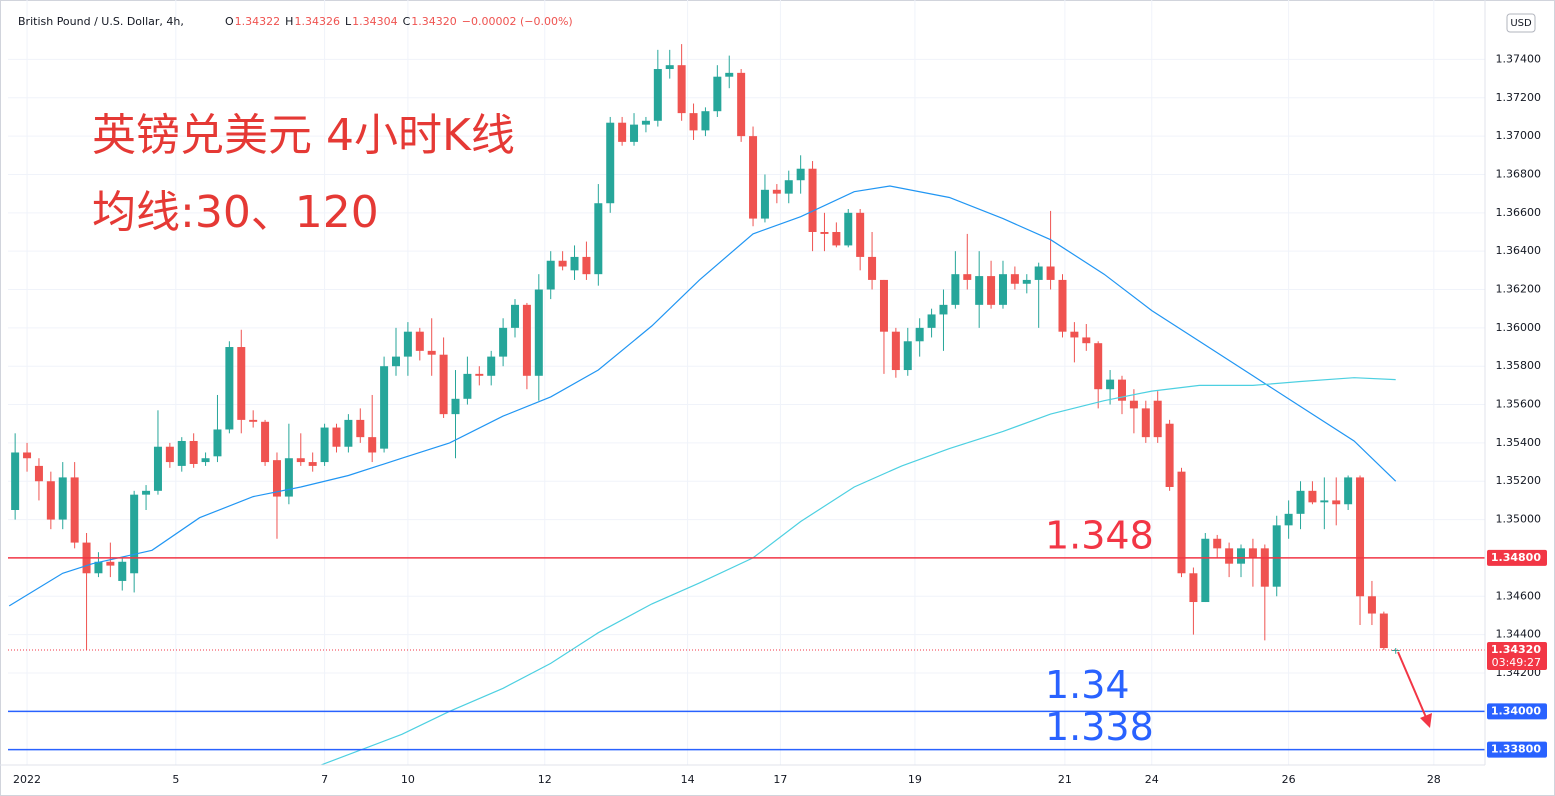 The height and width of the screenshot is (796, 1555). I want to click on x-tick-label: 5, so click(175, 779).